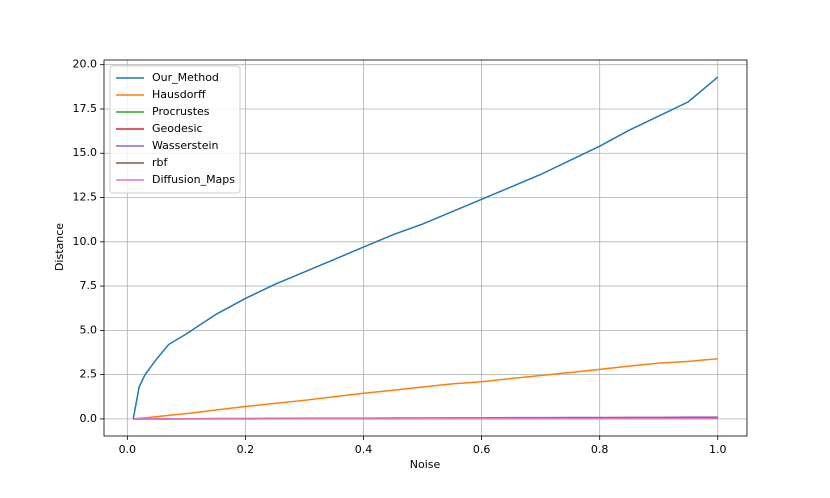 Image resolution: width=830 pixels, height=498 pixels. I want to click on y-tick-label: 15.0, so click(85, 152).